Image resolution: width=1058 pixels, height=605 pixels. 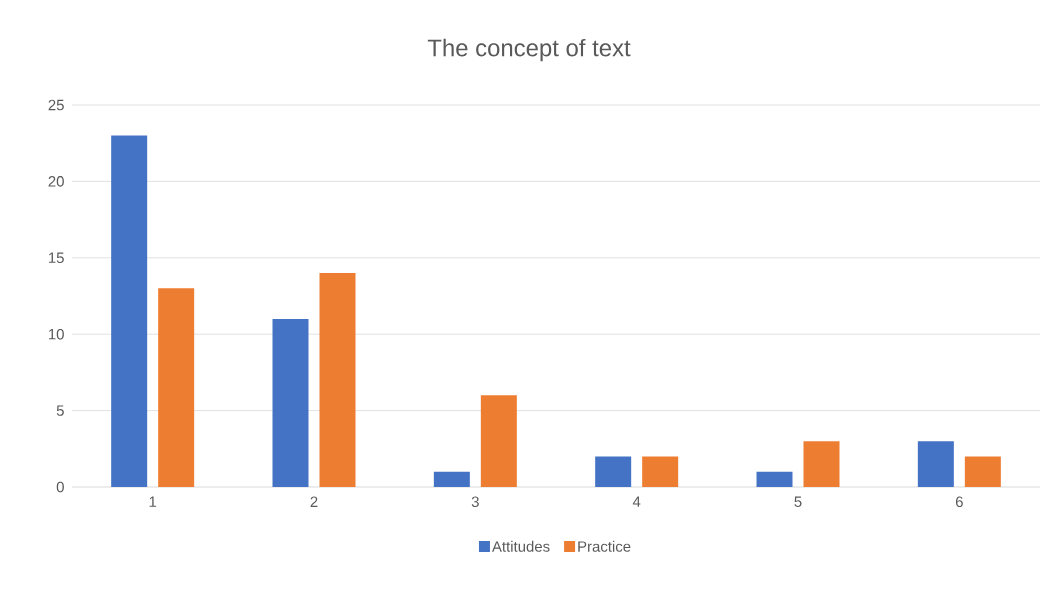 What do you see at coordinates (153, 501) in the screenshot?
I see `x-tick-label: 1` at bounding box center [153, 501].